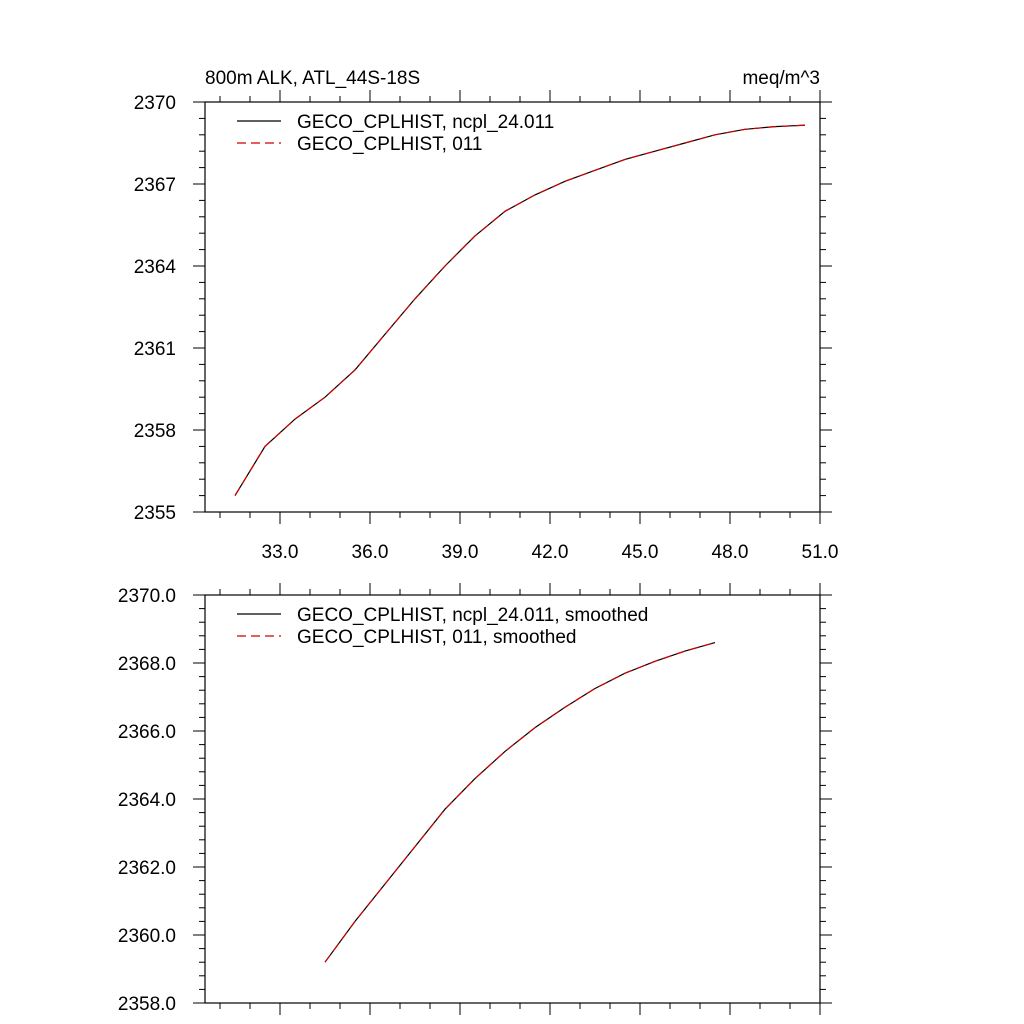 The height and width of the screenshot is (1024, 1024). Describe the element at coordinates (437, 637) in the screenshot. I see `legend-label-2: GECO_CPLHIST, 011, smoothed` at that location.